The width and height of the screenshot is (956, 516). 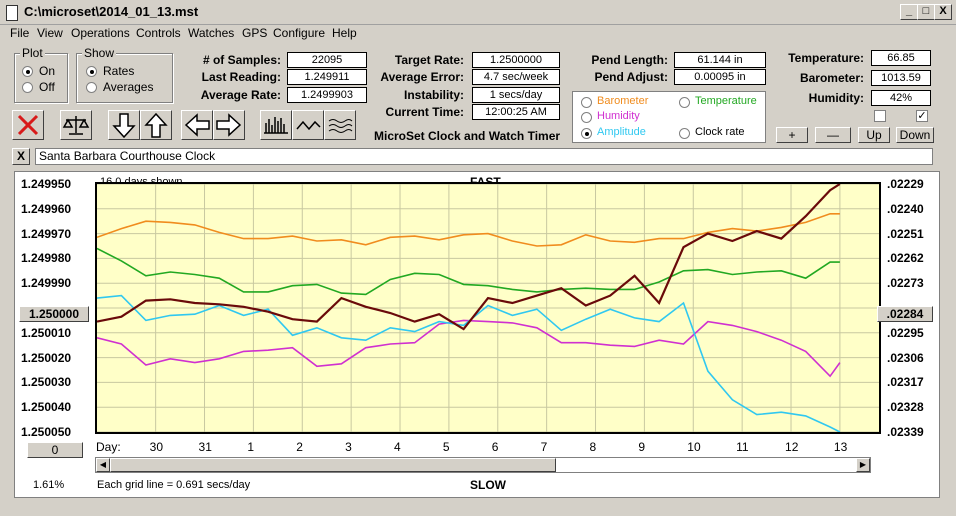 I want to click on zero-button: 0, so click(x=55, y=450).